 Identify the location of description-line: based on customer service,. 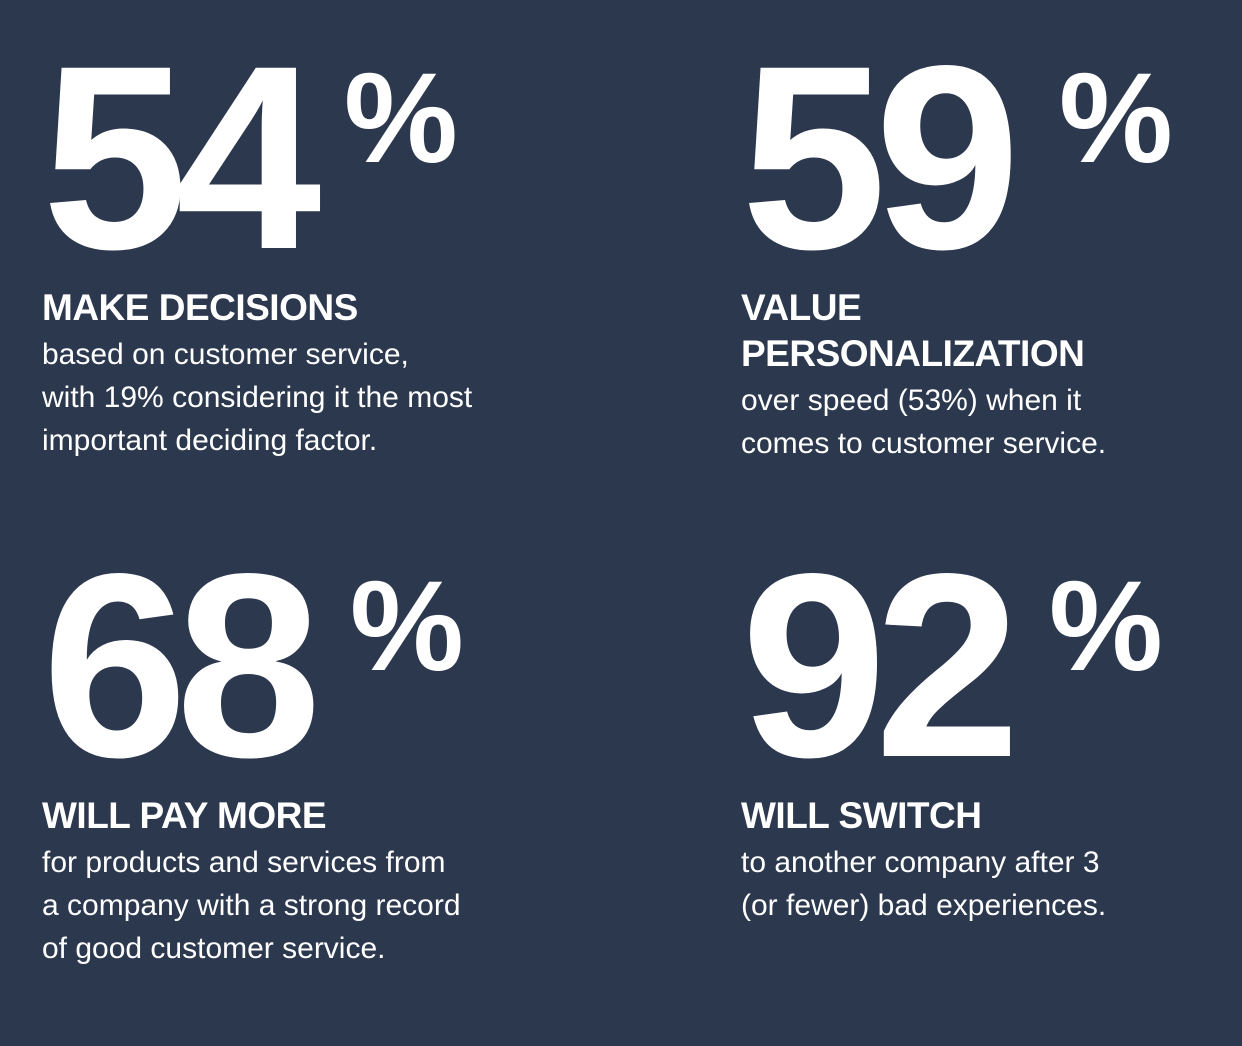
(225, 354).